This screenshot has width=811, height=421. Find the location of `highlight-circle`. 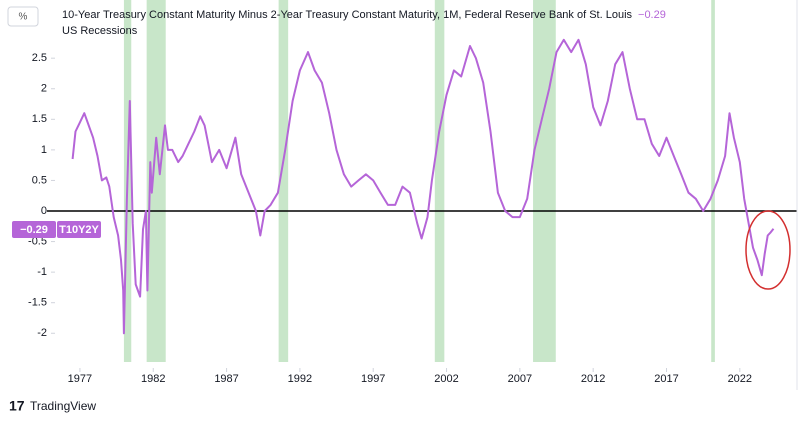

highlight-circle is located at coordinates (768, 250).